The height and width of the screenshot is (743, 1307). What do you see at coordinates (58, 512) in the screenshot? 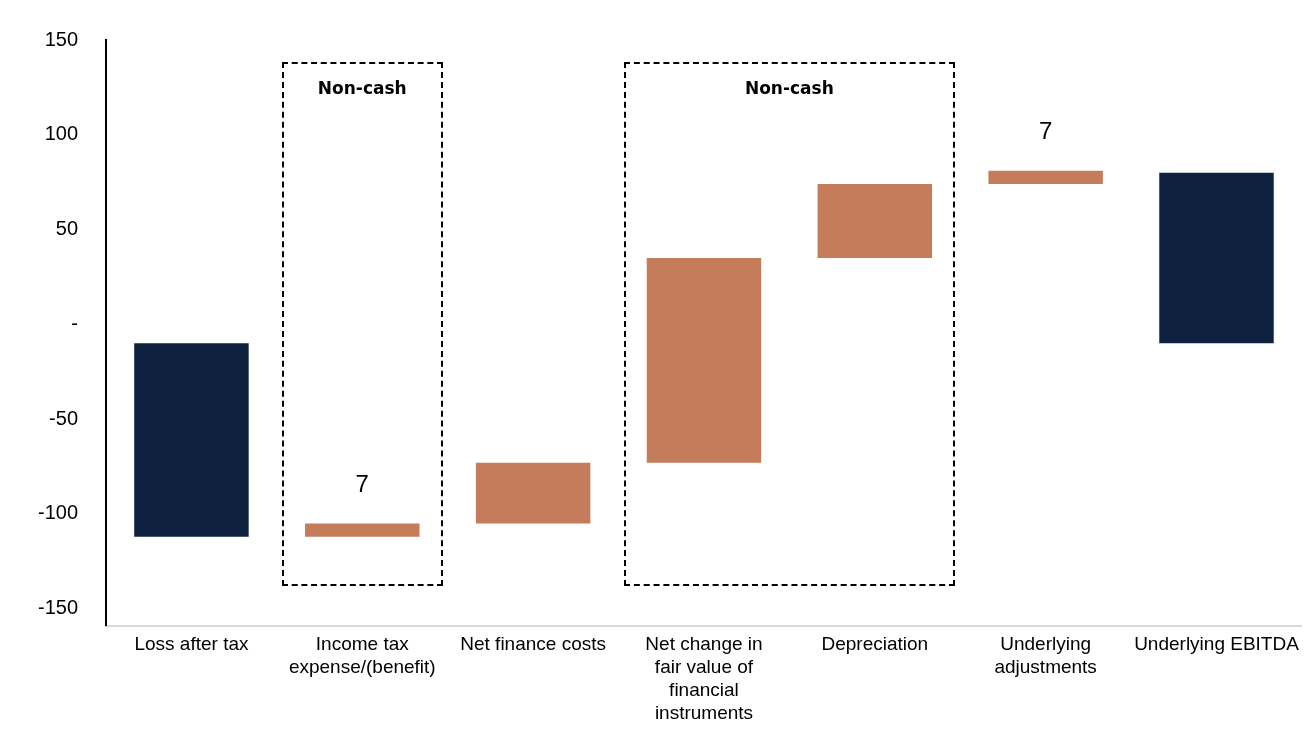
I see `y-tick-label: -100` at bounding box center [58, 512].